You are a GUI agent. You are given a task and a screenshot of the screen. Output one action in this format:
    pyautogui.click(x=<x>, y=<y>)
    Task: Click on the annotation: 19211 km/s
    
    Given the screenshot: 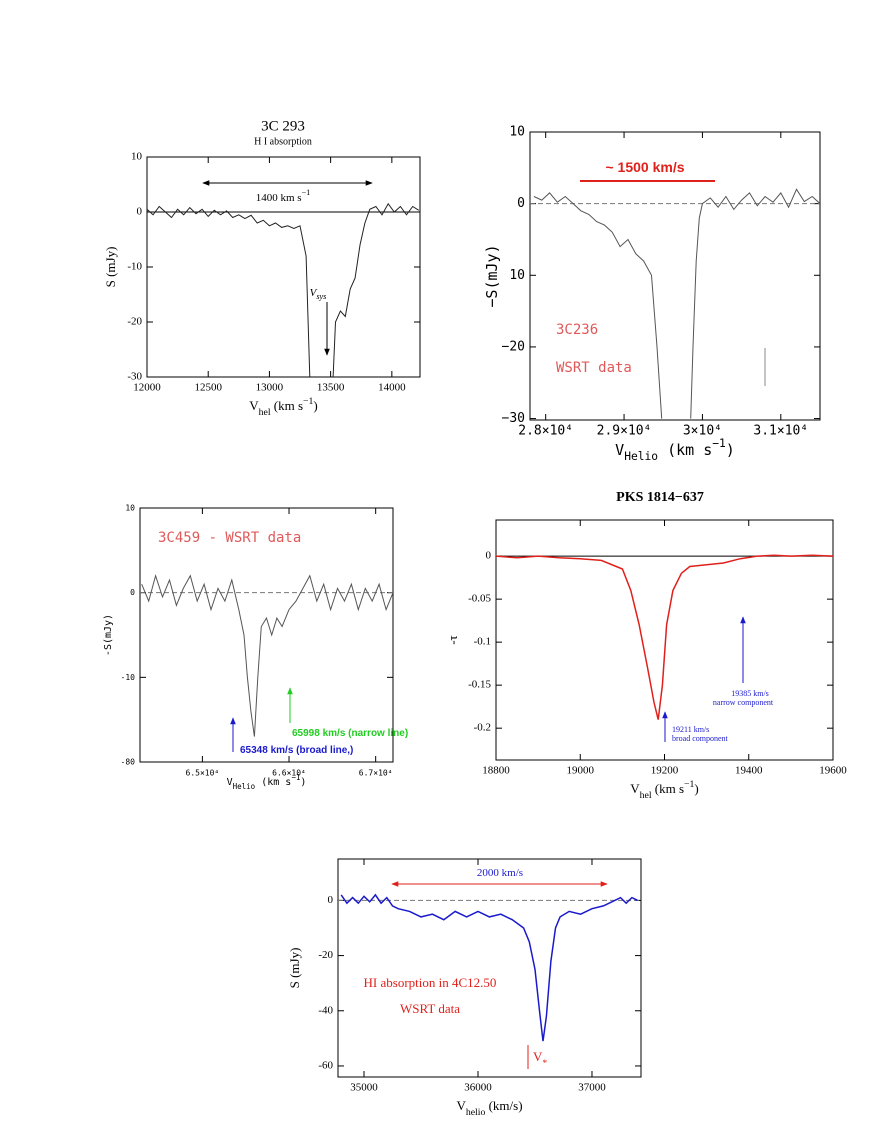 What is the action you would take?
    pyautogui.click(x=690, y=729)
    